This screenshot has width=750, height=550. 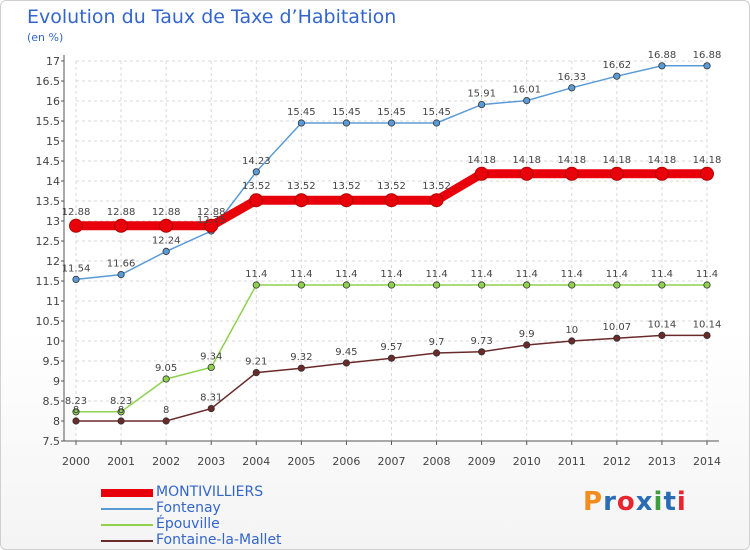 I want to click on legend-item-fontaine-la-mallet: Fontaine-la-Mallet, so click(x=231, y=540).